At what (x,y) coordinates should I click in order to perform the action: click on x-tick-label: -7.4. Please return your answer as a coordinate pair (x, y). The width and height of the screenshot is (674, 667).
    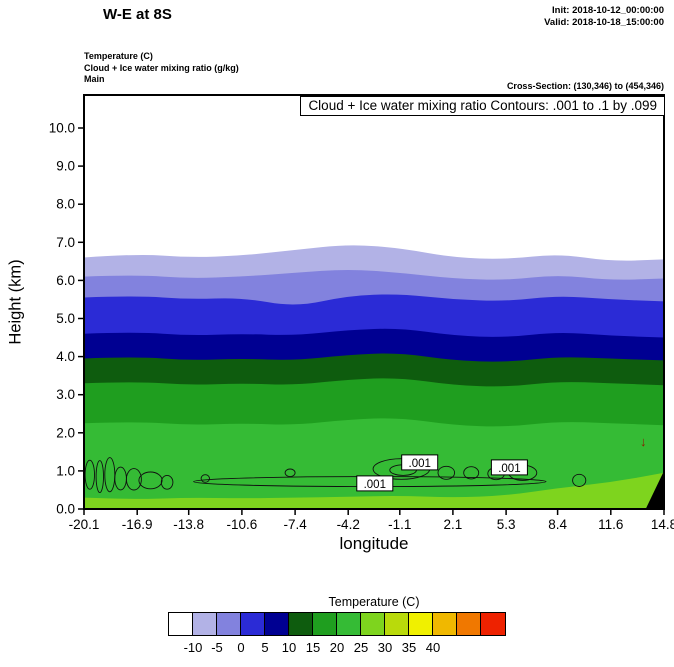
    Looking at the image, I should click on (295, 524).